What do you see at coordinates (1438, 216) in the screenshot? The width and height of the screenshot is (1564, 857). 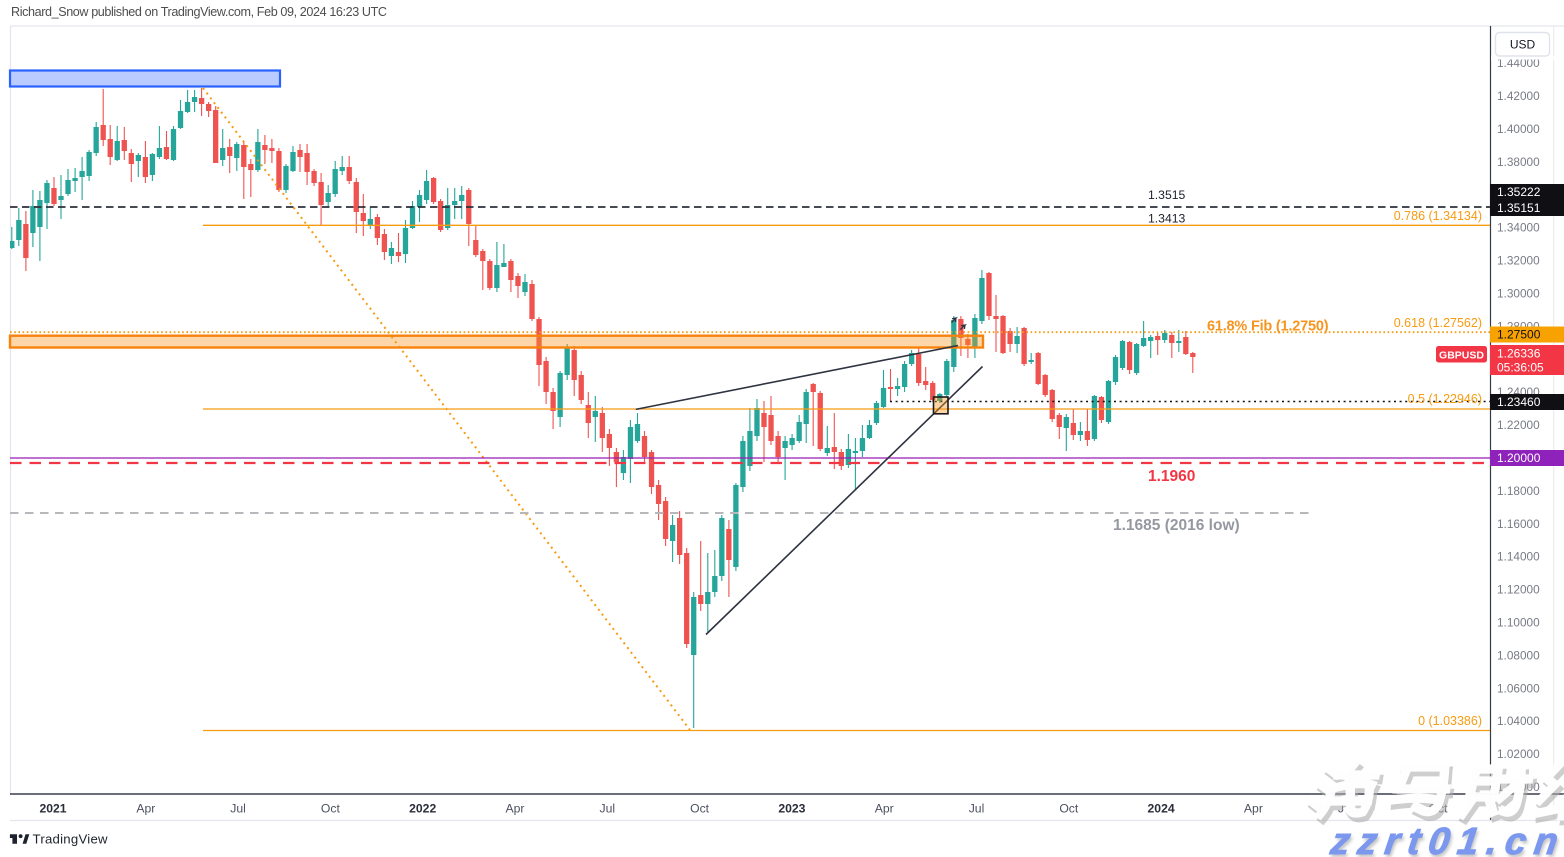 I see `svg-text: 0.786 (1.34134)` at bounding box center [1438, 216].